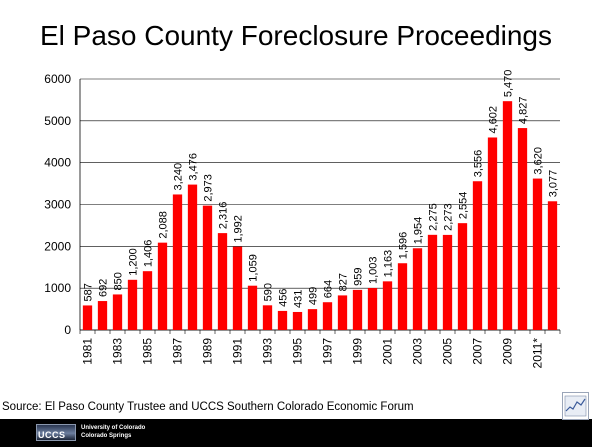 This screenshot has width=592, height=447. What do you see at coordinates (118, 351) in the screenshot?
I see `x-tick-label: 1983` at bounding box center [118, 351].